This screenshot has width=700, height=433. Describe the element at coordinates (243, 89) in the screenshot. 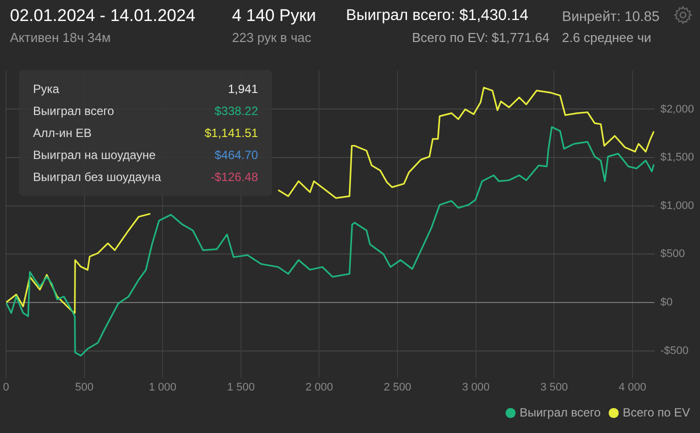

I see `annotation: 1,941` at that location.